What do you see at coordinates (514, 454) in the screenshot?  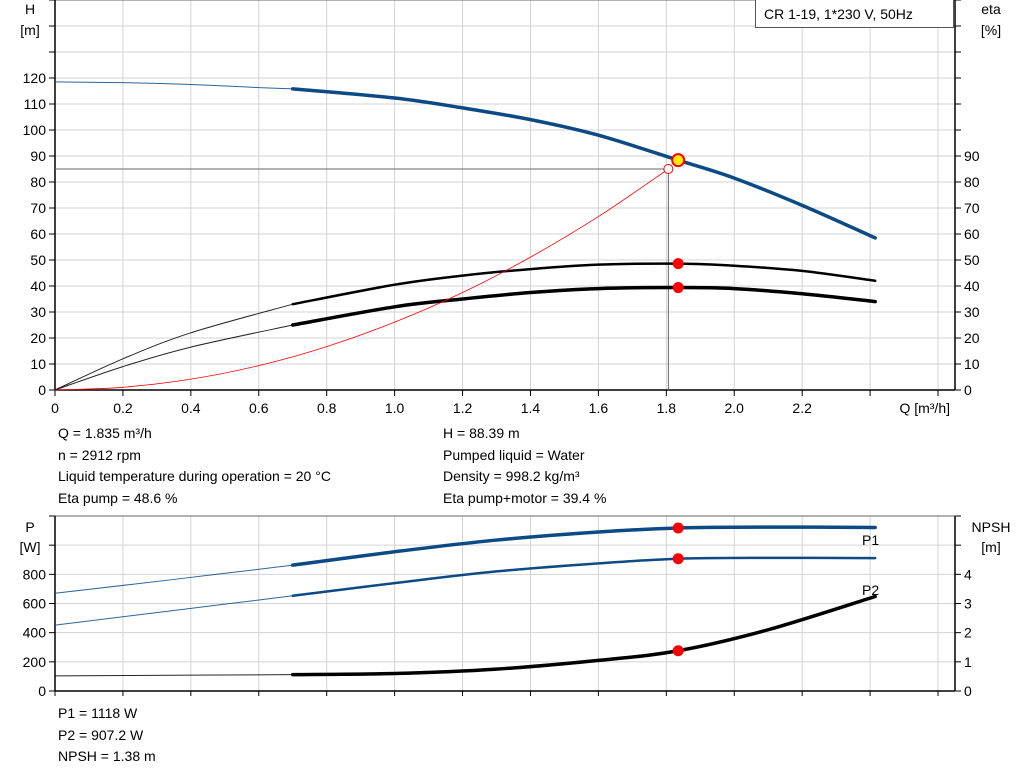 I see `result-pumped-liquid: Pumped liquid = Water` at bounding box center [514, 454].